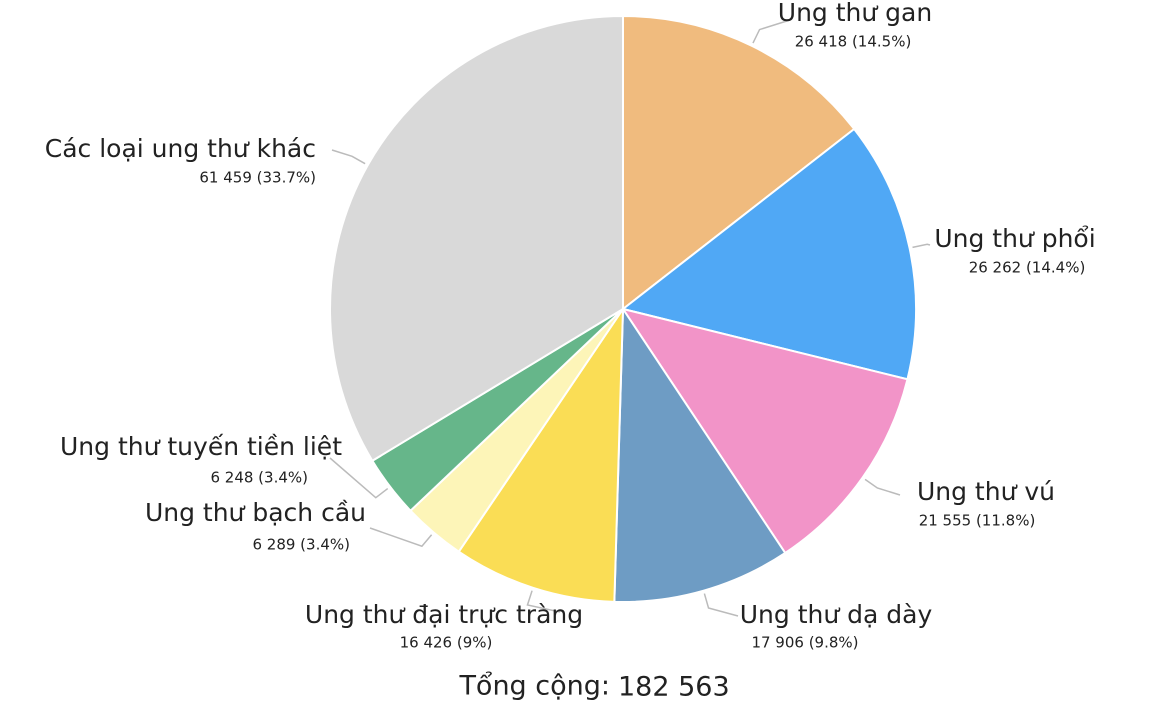 This screenshot has width=1172, height=712. Describe the element at coordinates (804, 643) in the screenshot. I see `slice-value-label: 17 906 (9.8%)` at that location.